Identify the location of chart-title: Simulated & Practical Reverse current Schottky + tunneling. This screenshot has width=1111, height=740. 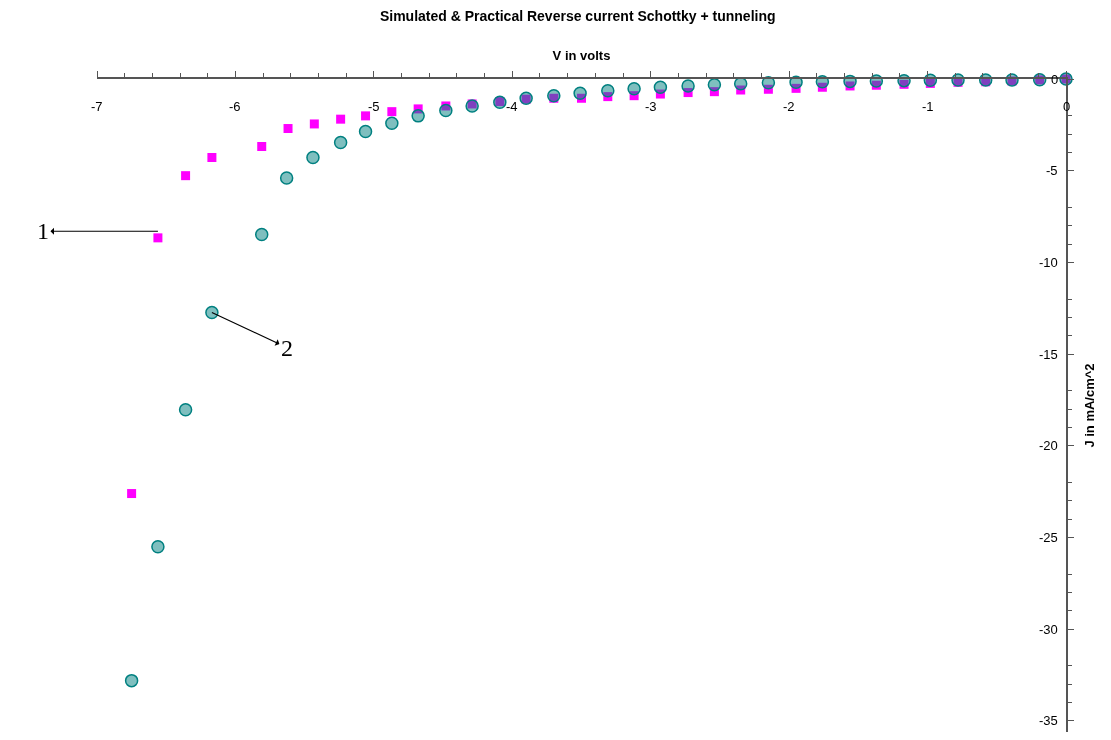
(577, 15).